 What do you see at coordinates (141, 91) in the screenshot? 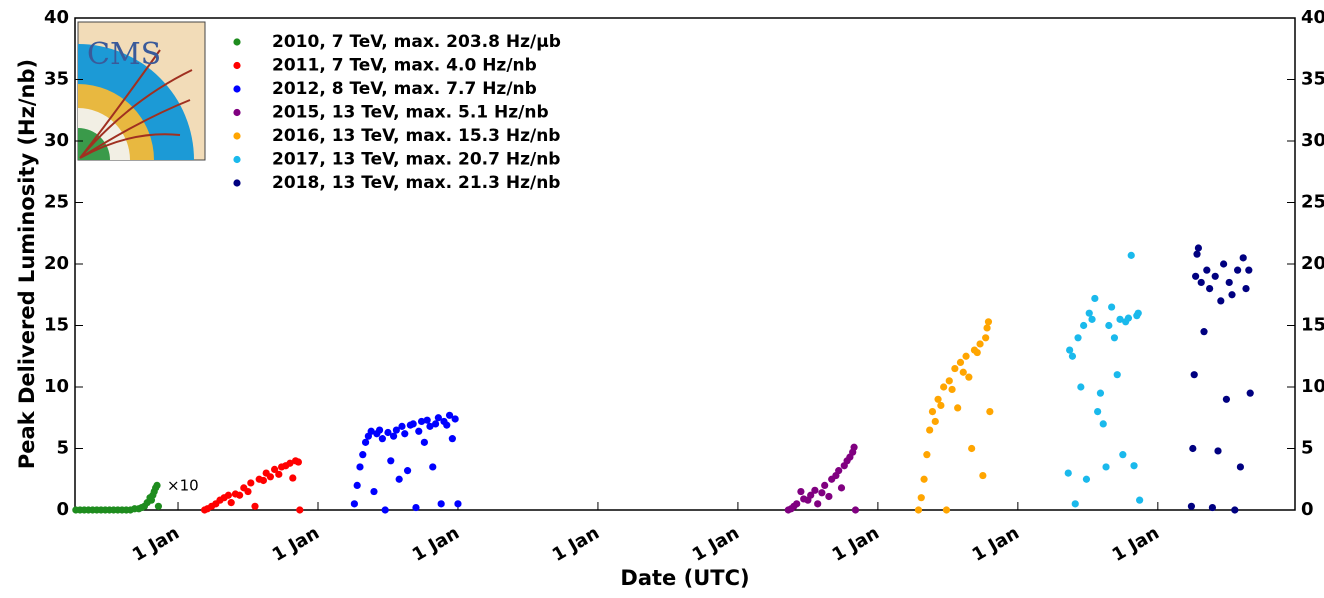
I see `cms-logo: CMS` at bounding box center [141, 91].